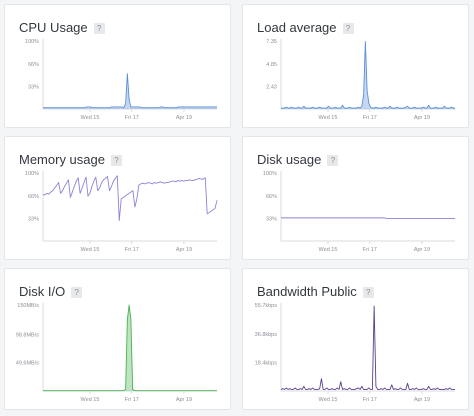 The height and width of the screenshot is (416, 474). I want to click on load-average-chart: 7.35 4.85 2.43 Wed 15 Fri 17 Apr 19, so click(360, 80).